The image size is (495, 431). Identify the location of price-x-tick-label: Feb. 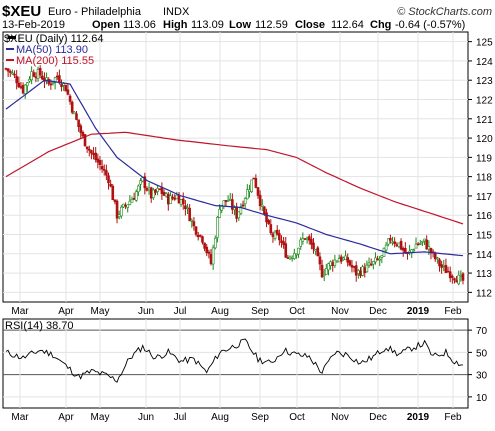
(453, 311).